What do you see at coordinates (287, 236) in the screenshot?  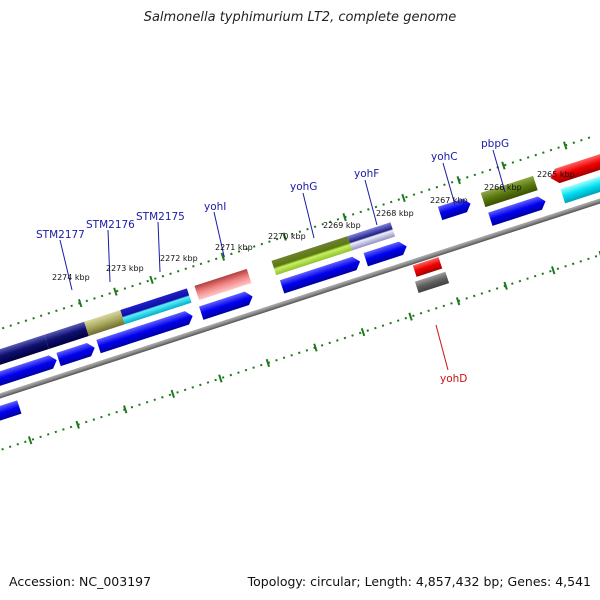 I see `scale-label: 2270 kbp` at bounding box center [287, 236].